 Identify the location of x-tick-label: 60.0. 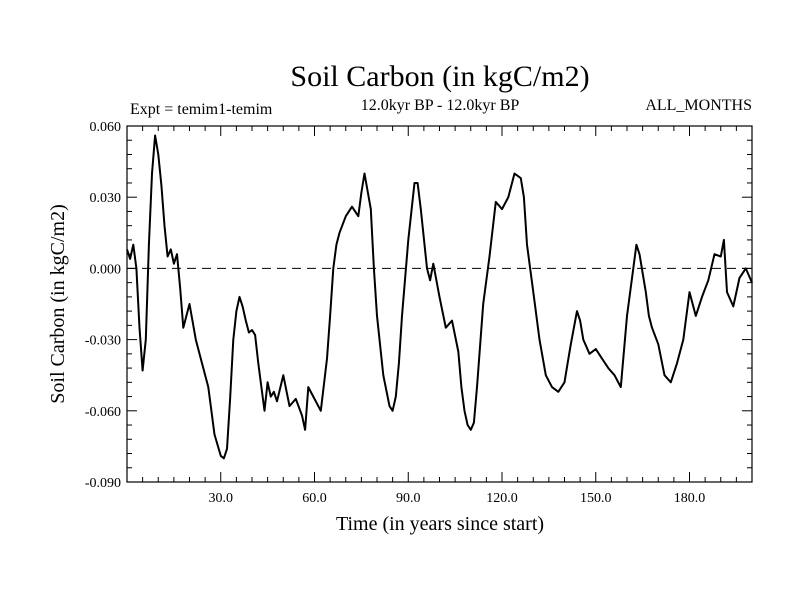
(314, 498).